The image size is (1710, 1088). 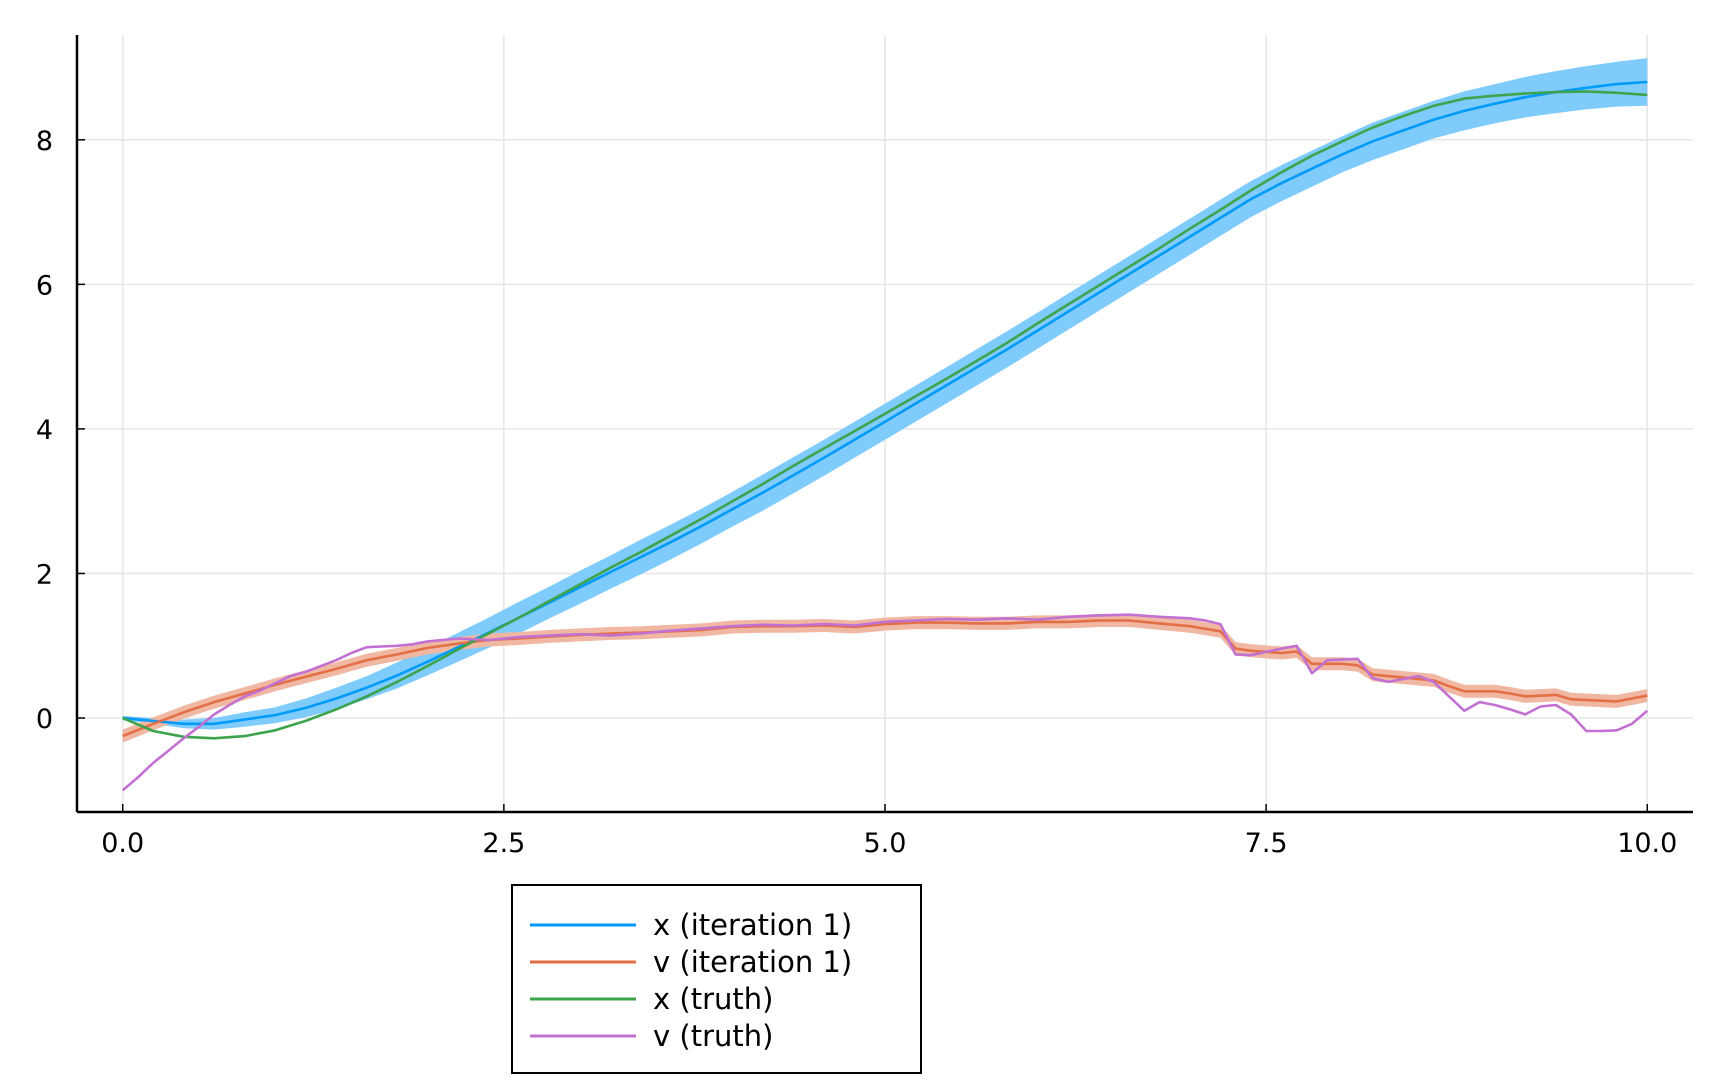 What do you see at coordinates (1647, 843) in the screenshot?
I see `x-tick-label: 10.0` at bounding box center [1647, 843].